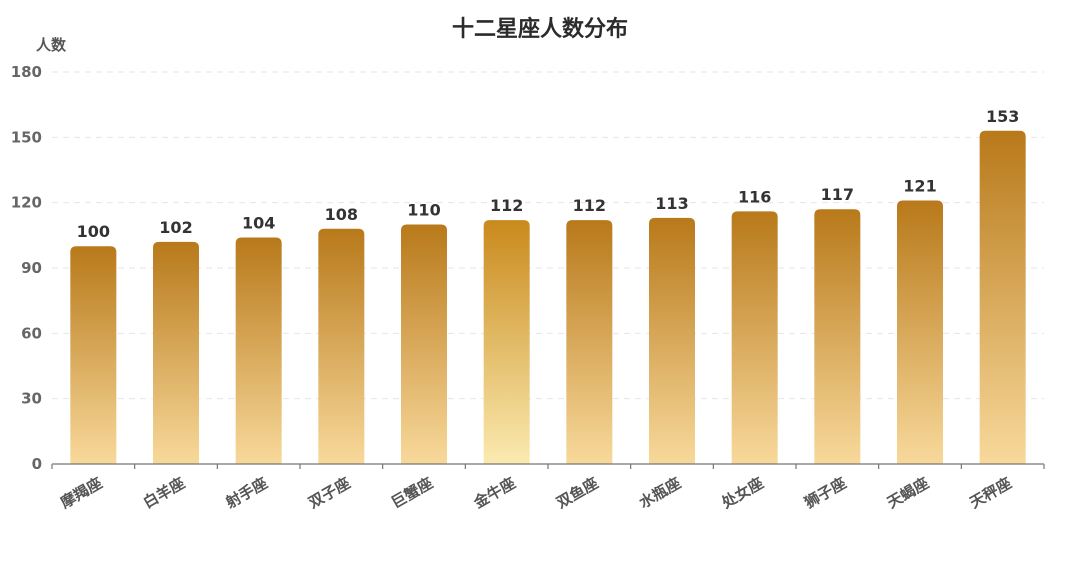 This screenshot has height=572, width=1080. What do you see at coordinates (548, 488) in the screenshot?
I see `x-axis-ticks: 摩羯座 白羊座 射手座 双子座 巨蟹座 金牛座 双鱼座 水瓶座 处女座 狮子座 天蝎座 天秤座` at bounding box center [548, 488].